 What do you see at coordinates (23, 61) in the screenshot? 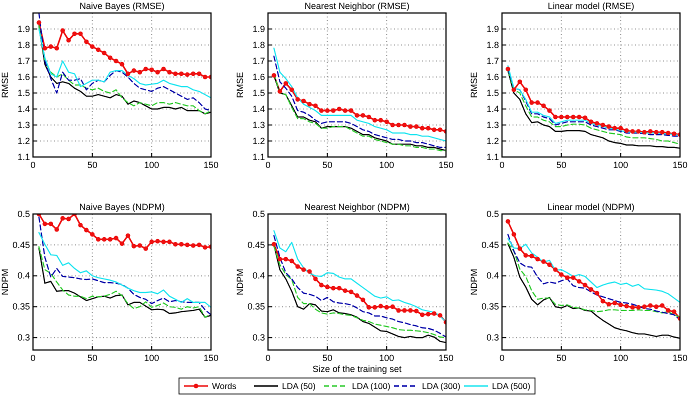
I see `y-tick-label: 1.7` at bounding box center [23, 61].